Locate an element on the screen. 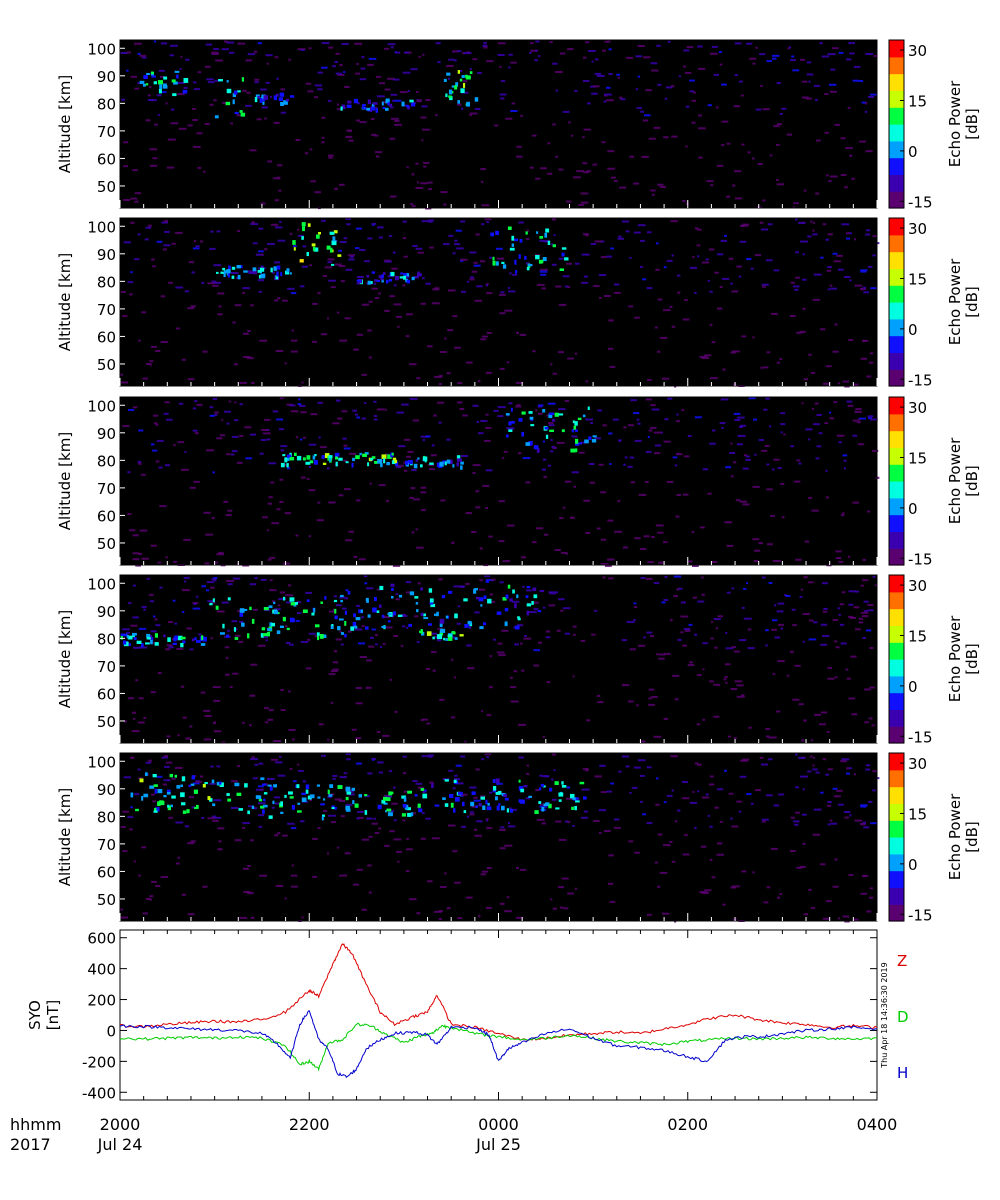 The height and width of the screenshot is (1200, 1000). colorbar-tick-label: 0 is located at coordinates (913, 865).